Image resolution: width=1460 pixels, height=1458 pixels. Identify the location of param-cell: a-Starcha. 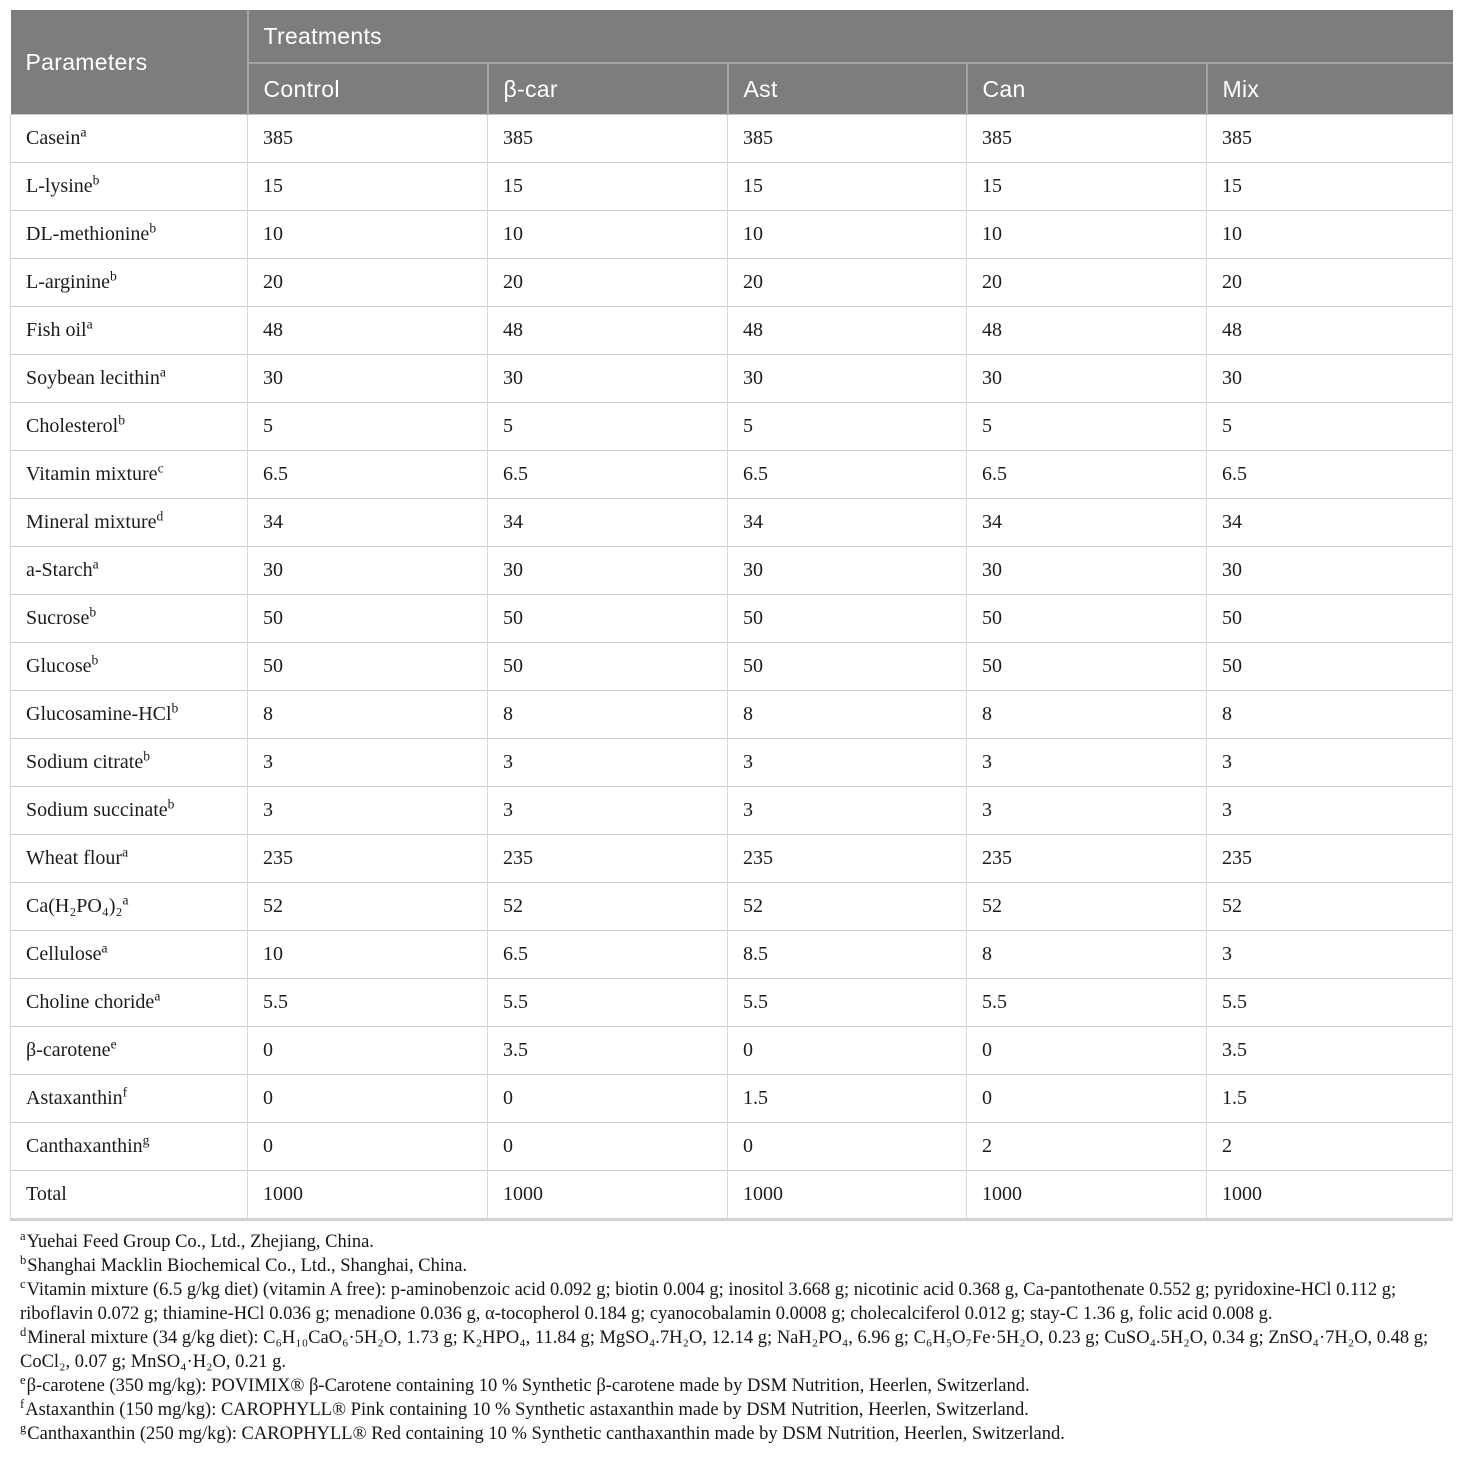
(129, 570).